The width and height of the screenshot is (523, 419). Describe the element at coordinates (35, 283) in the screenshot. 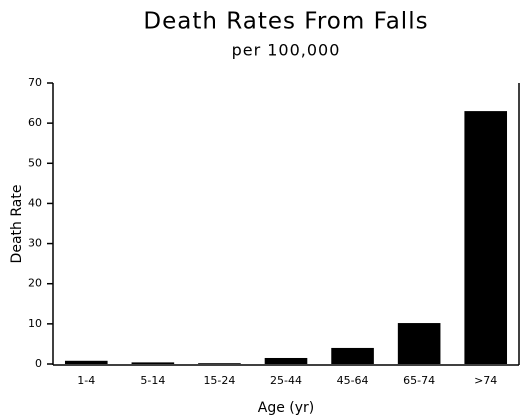

I see `y-tick-label: 20` at that location.